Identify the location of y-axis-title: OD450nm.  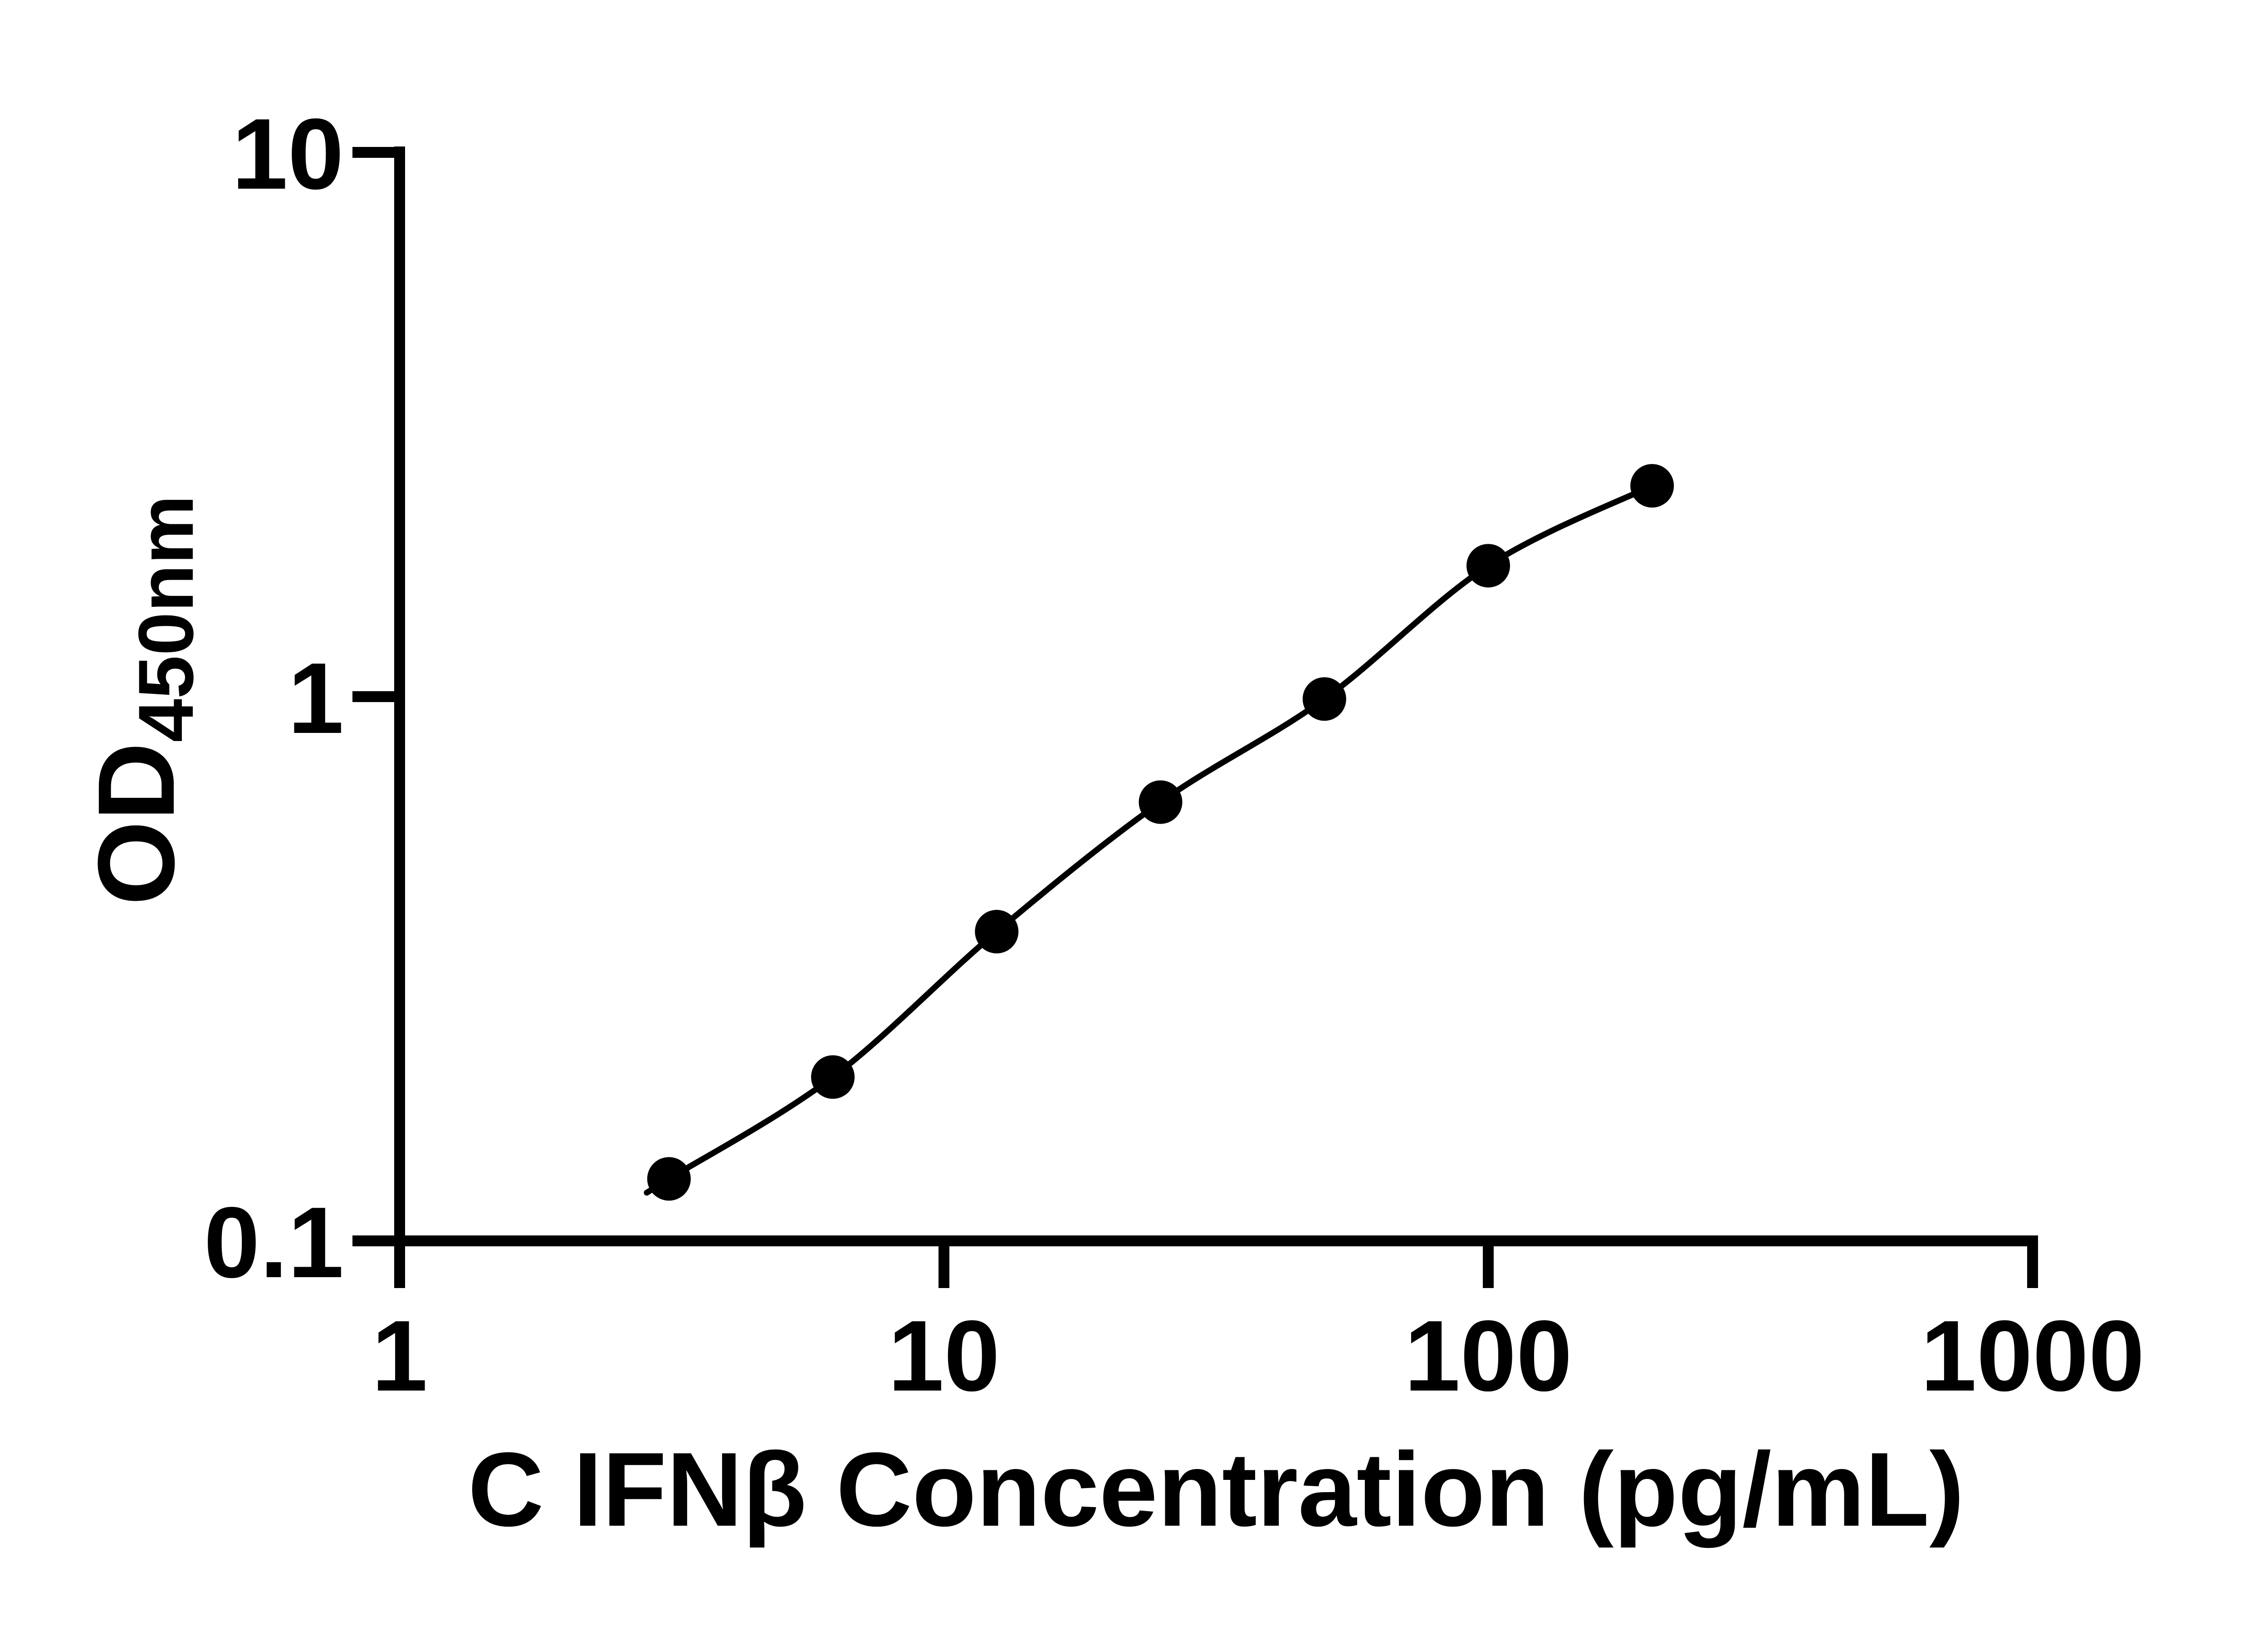
(143, 700).